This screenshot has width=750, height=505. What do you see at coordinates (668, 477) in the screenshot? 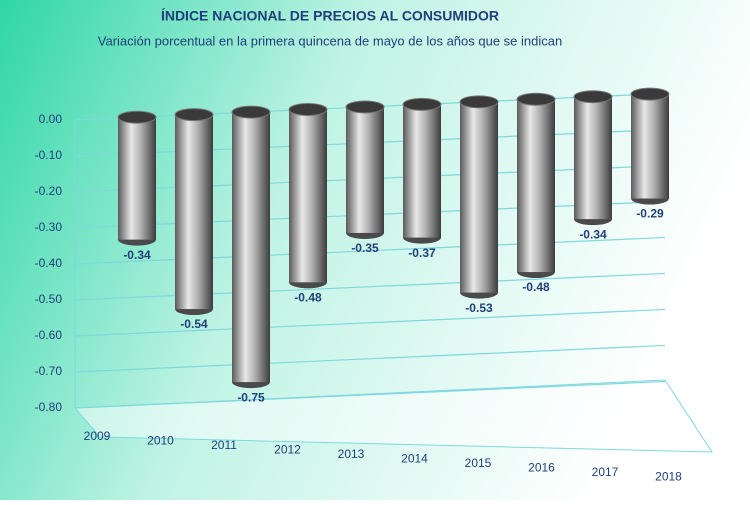
I see `x-tick-label: 2018` at bounding box center [668, 477].